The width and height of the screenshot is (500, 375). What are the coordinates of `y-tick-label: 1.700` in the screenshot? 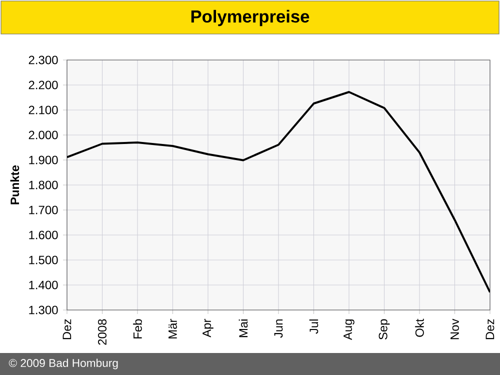 It's located at (43, 210).